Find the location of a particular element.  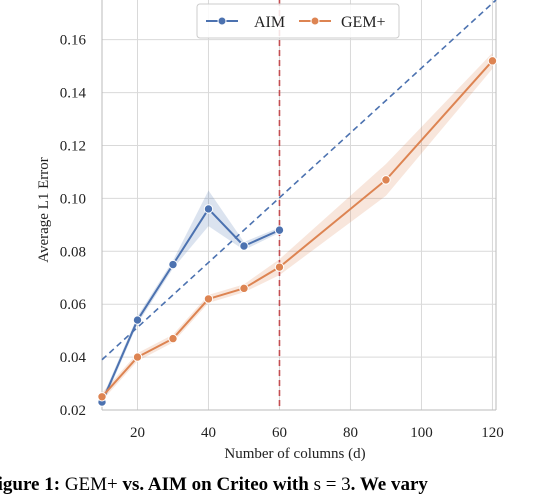

y-tick-label: 0.14 is located at coordinates (73, 94).